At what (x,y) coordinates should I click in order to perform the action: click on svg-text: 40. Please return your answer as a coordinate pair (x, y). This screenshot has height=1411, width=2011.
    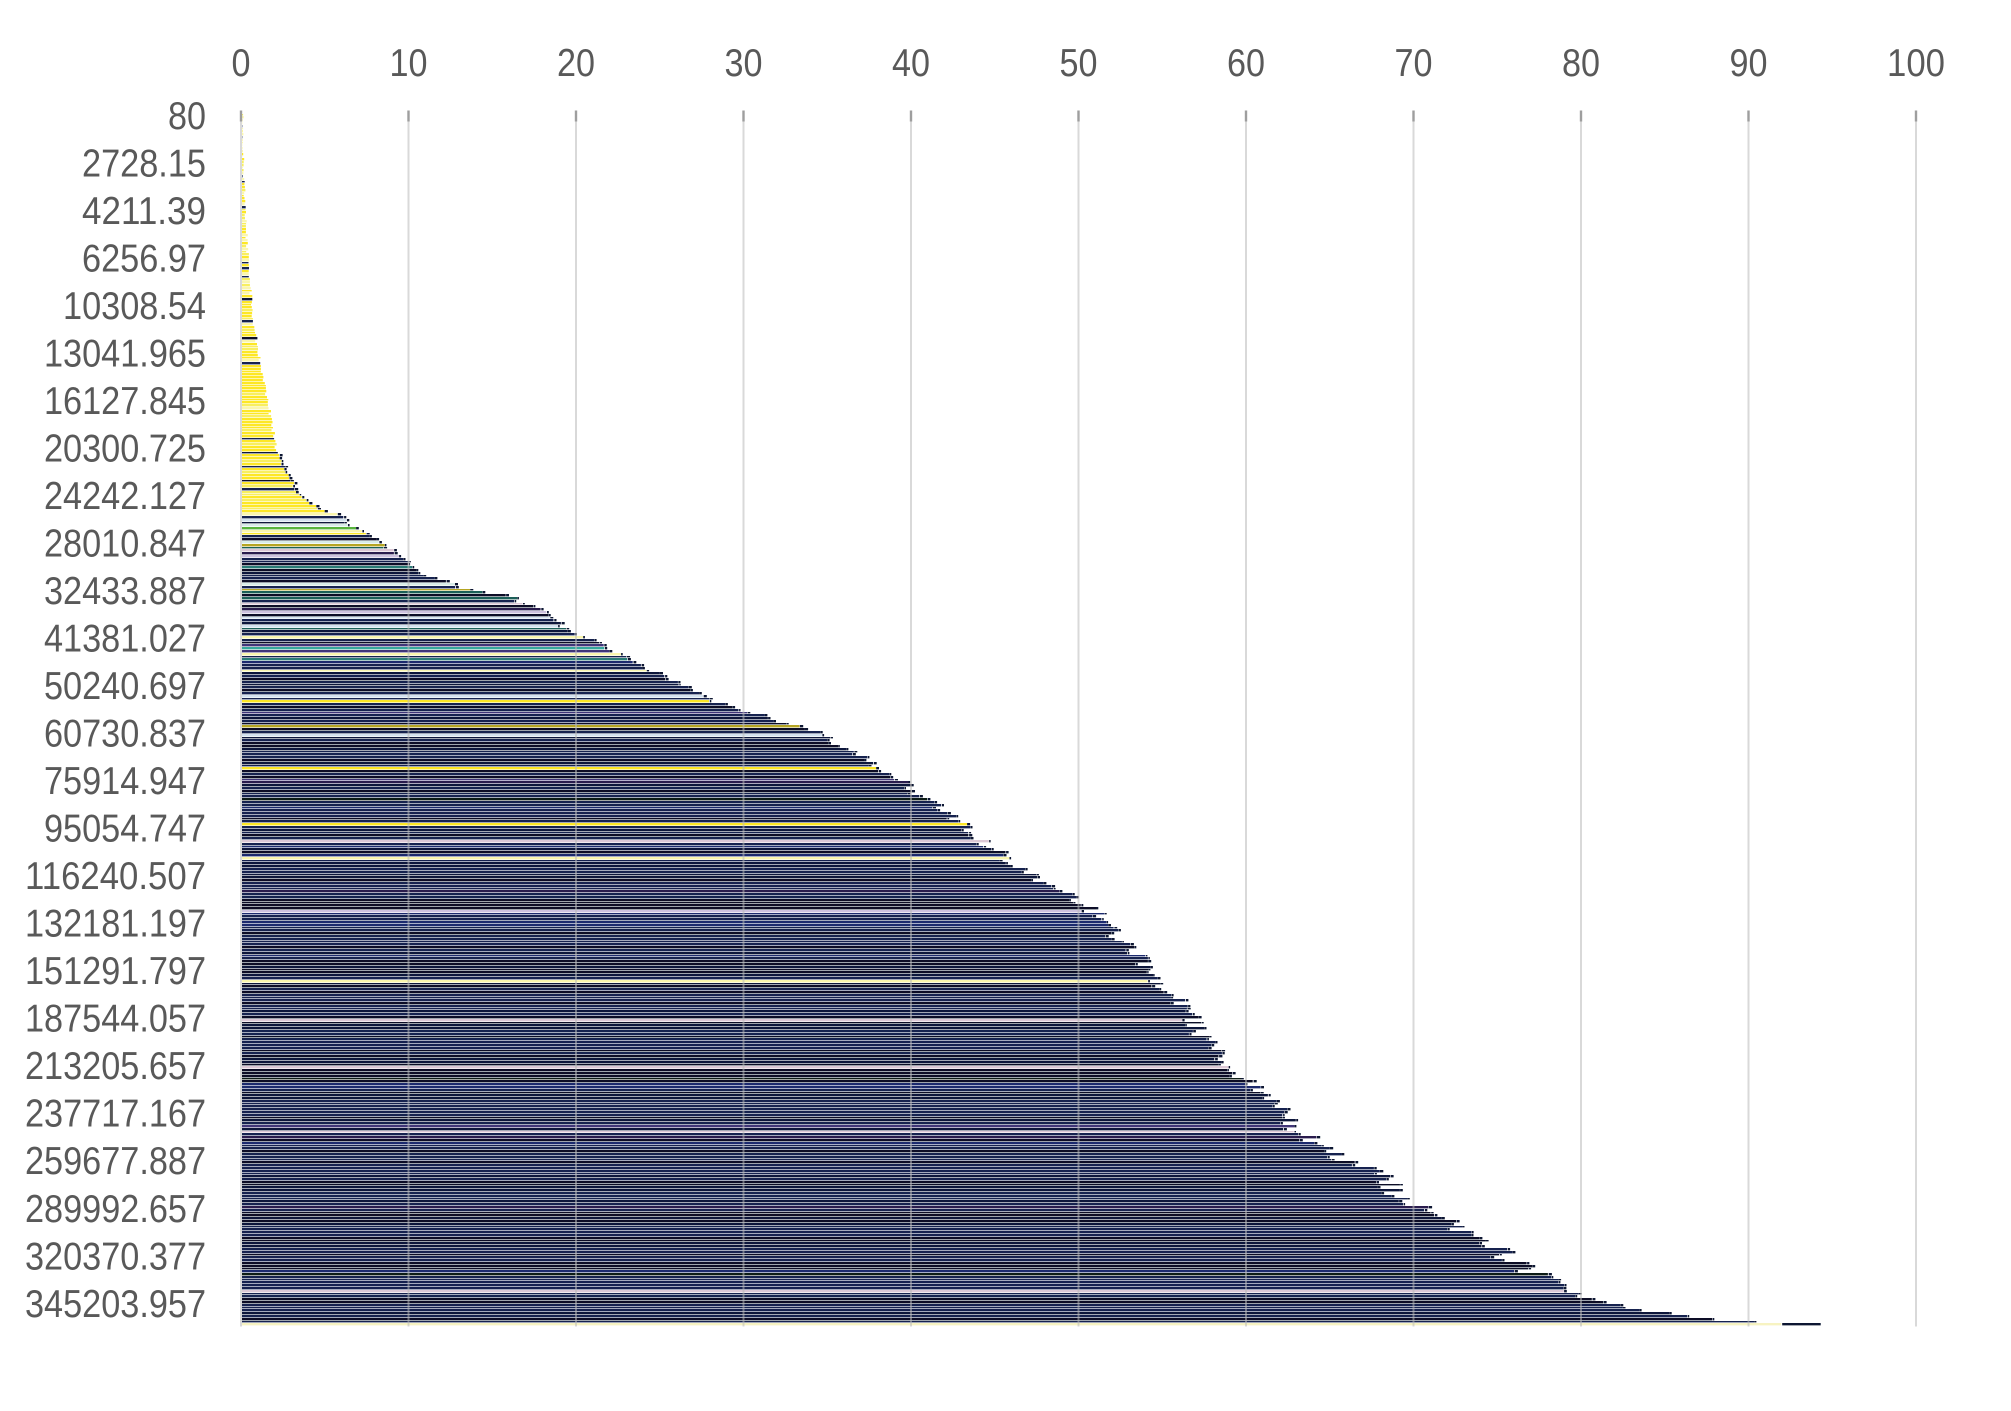
    Looking at the image, I should click on (911, 63).